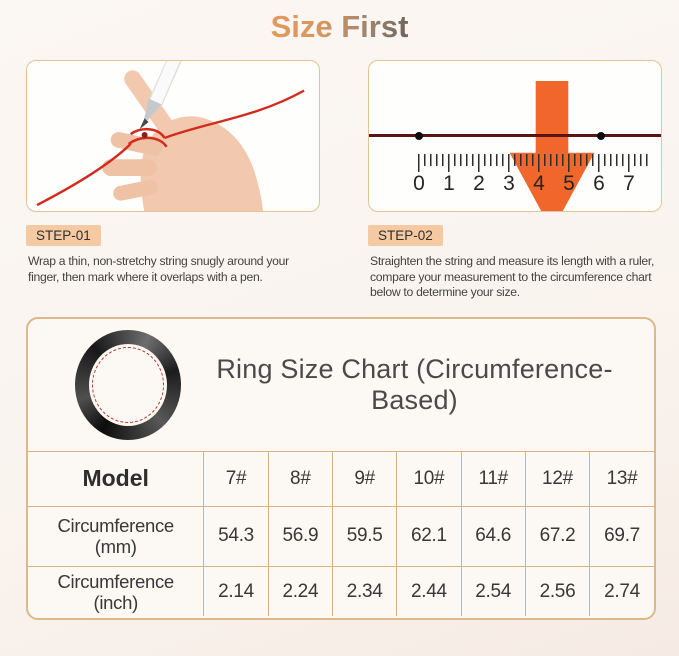 This screenshot has height=656, width=679. What do you see at coordinates (557, 536) in the screenshot?
I see `value-cell: 67.2` at bounding box center [557, 536].